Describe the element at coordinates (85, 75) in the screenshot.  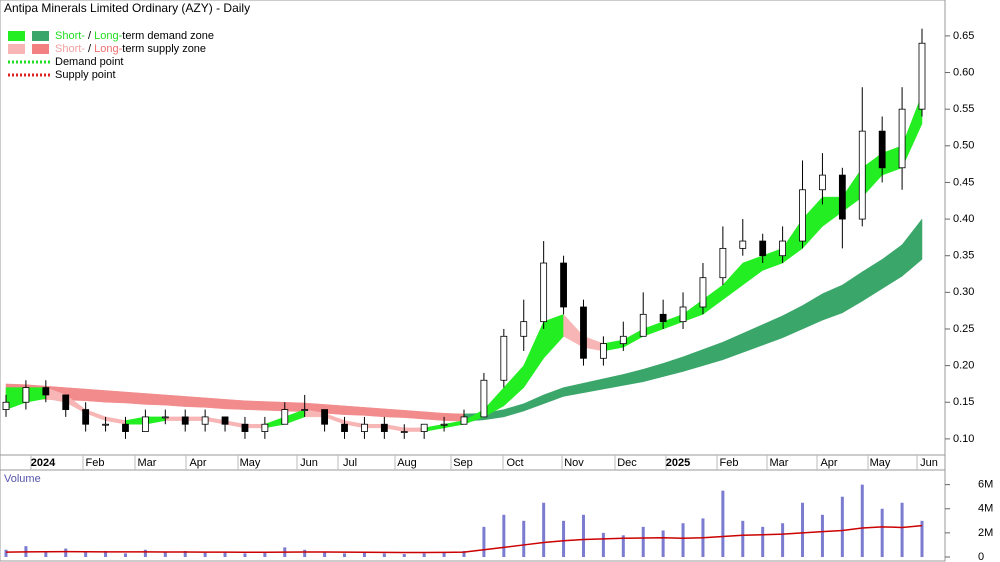
I see `legend-part: Supply point` at that location.